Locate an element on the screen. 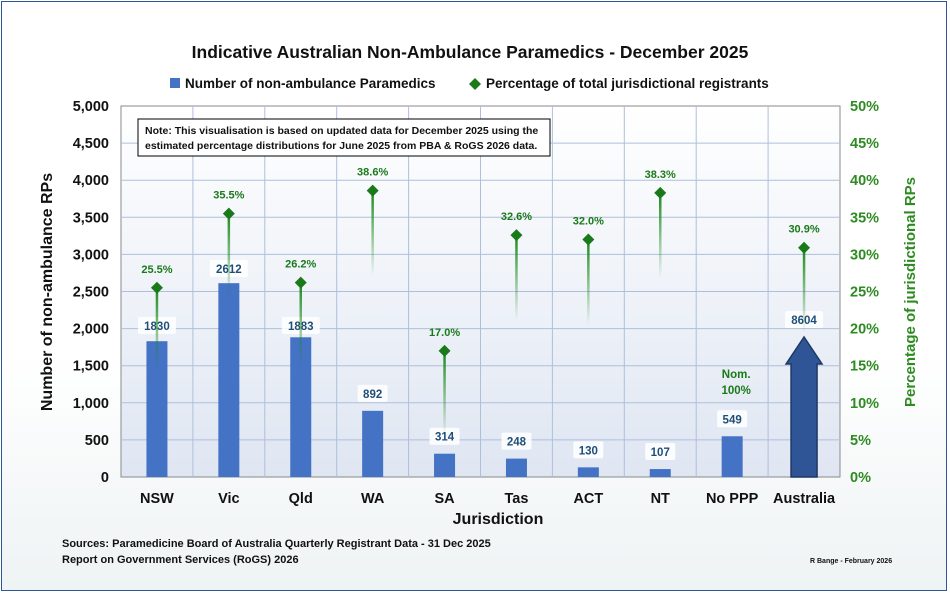 The width and height of the screenshot is (950, 594). bar-Vic is located at coordinates (229, 380).